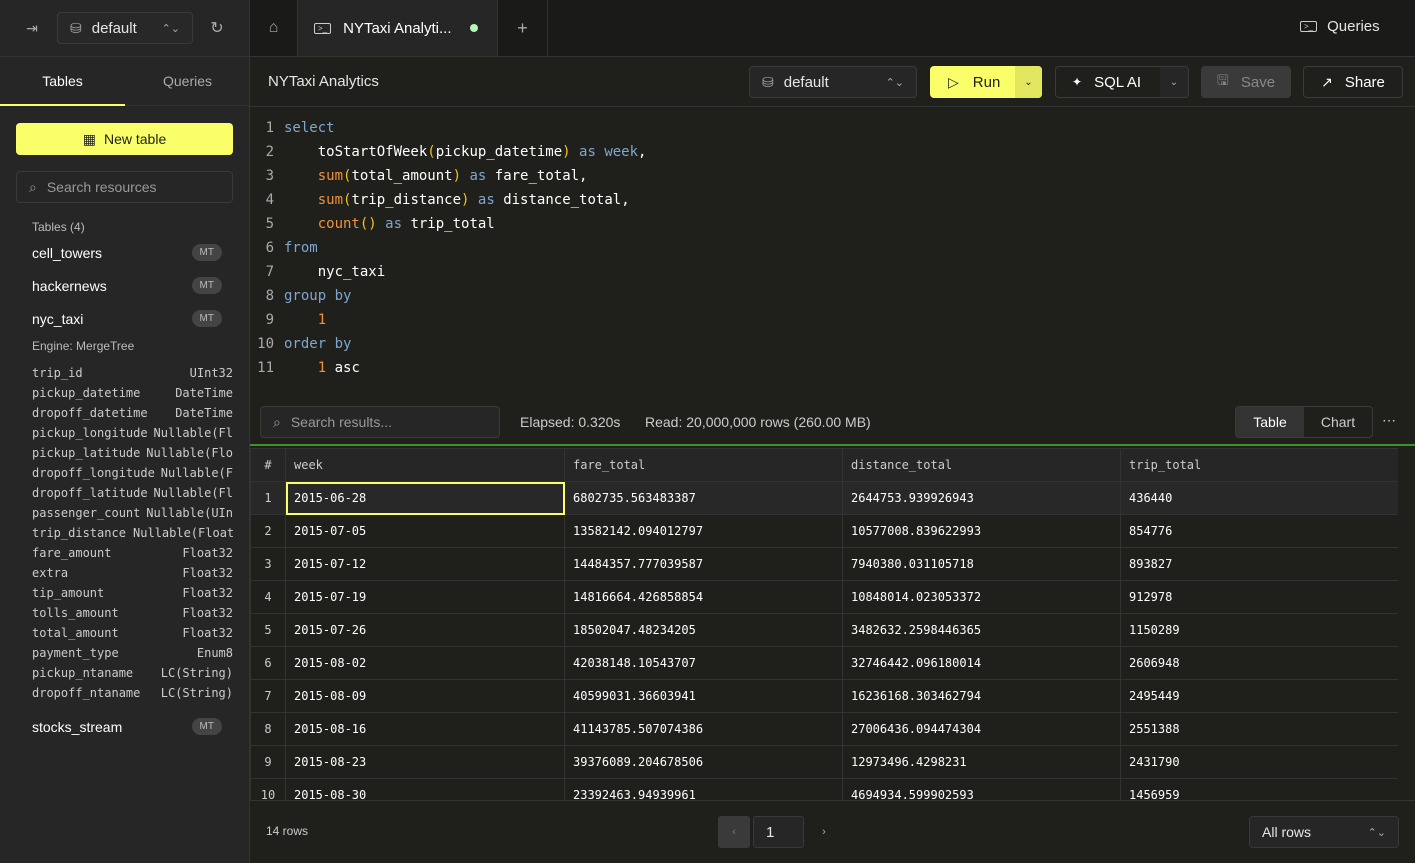 This screenshot has width=1415, height=863. What do you see at coordinates (425, 789) in the screenshot?
I see `table-cell: 2015-08-30` at bounding box center [425, 789].